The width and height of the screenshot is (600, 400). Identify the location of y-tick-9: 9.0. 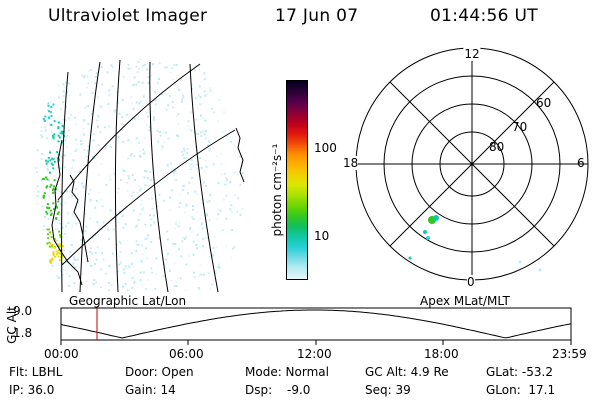
(23, 311).